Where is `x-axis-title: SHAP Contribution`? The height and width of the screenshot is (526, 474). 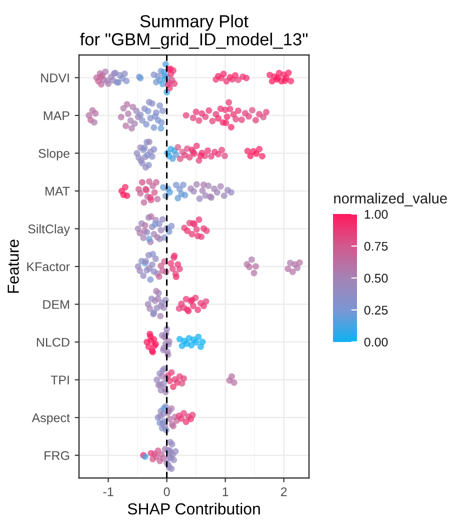 x-axis-title: SHAP Contribution is located at coordinates (194, 508).